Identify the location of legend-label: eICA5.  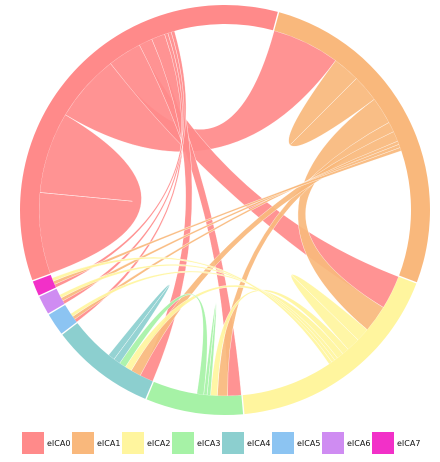
(309, 443).